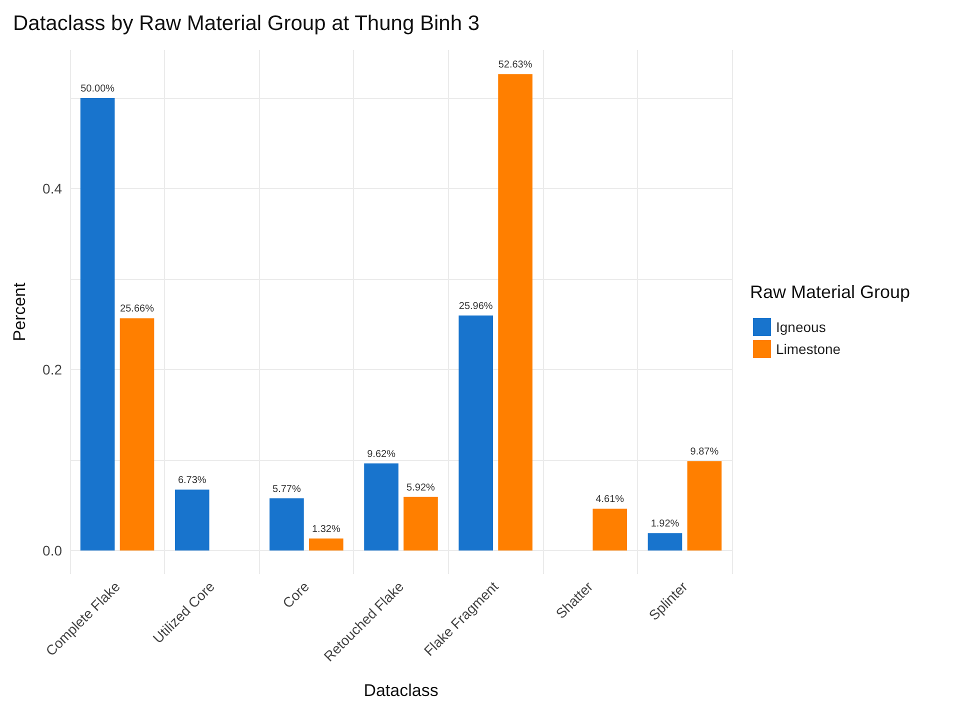  Describe the element at coordinates (808, 349) in the screenshot. I see `legend-label: Limestone` at that location.